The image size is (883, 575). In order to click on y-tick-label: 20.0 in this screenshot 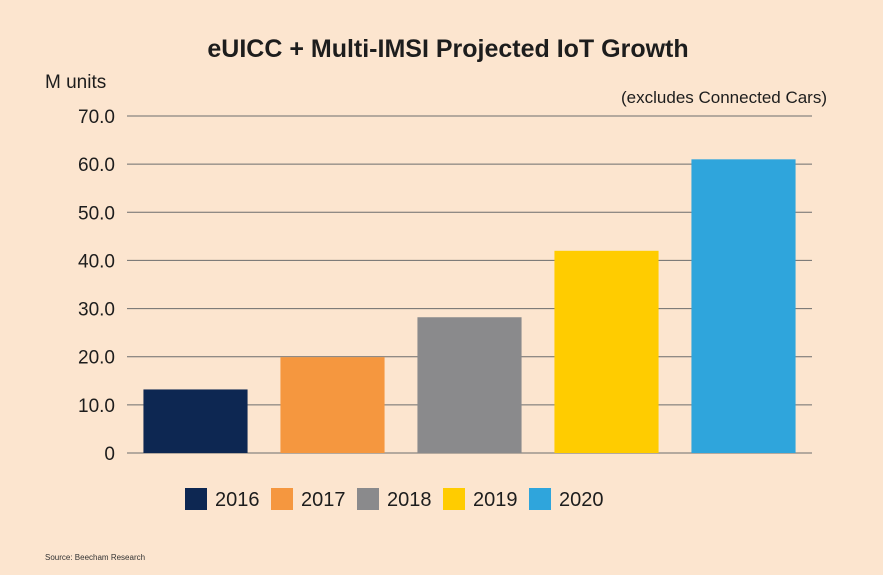, I will do `click(96, 358)`.